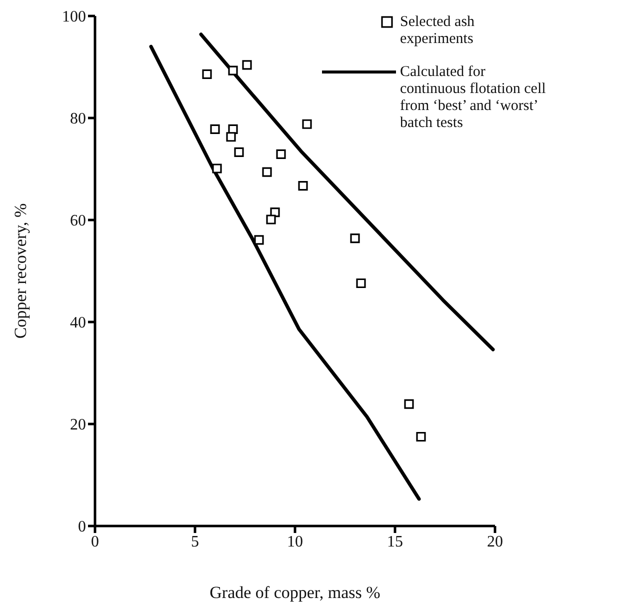 The image size is (619, 614). What do you see at coordinates (438, 31) in the screenshot?
I see `legend-label: Selected ash experiments` at bounding box center [438, 31].